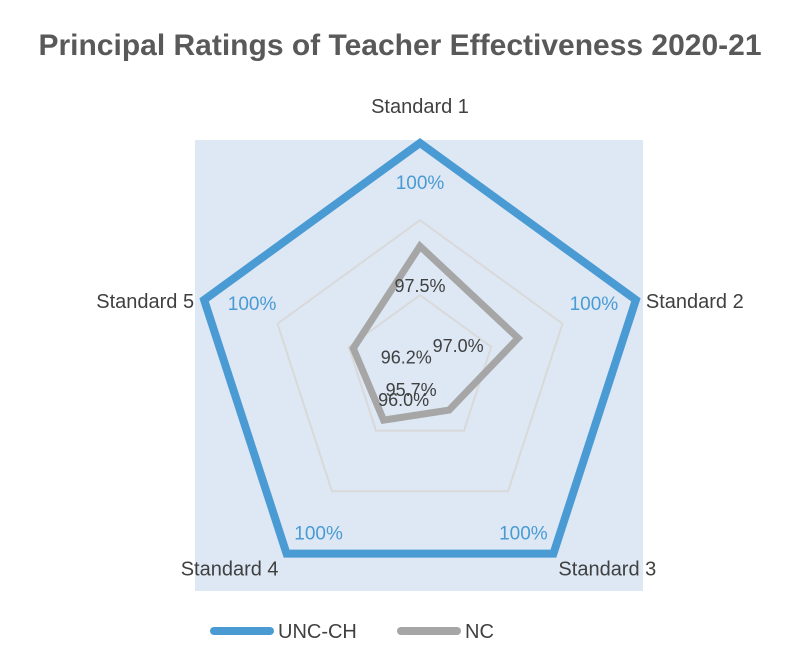 This screenshot has height=661, width=800. I want to click on category-label-3: Standard 3, so click(607, 570).